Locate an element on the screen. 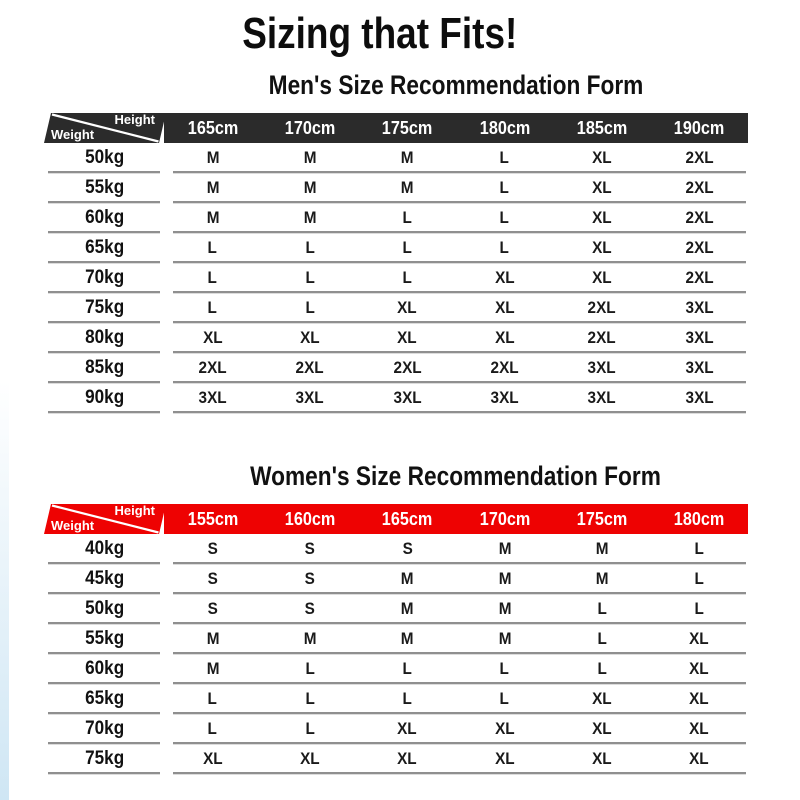  weight-cell: 55kg is located at coordinates (105, 188).